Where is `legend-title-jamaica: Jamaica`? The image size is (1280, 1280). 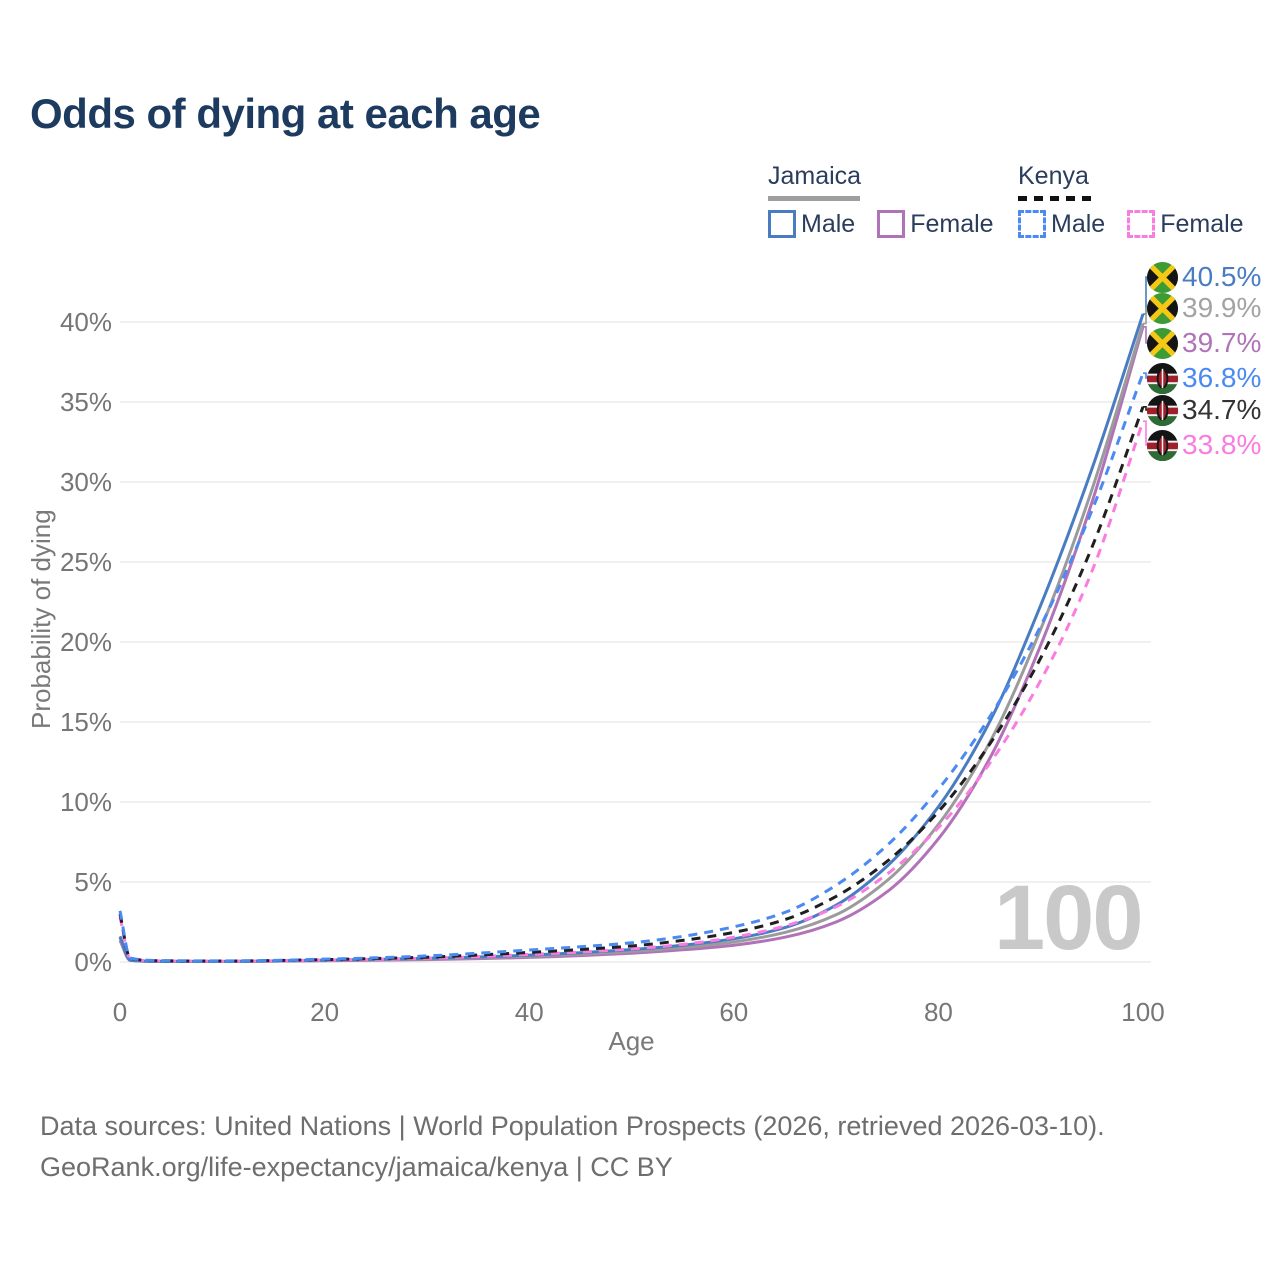 legend-title-jamaica: Jamaica is located at coordinates (815, 176).